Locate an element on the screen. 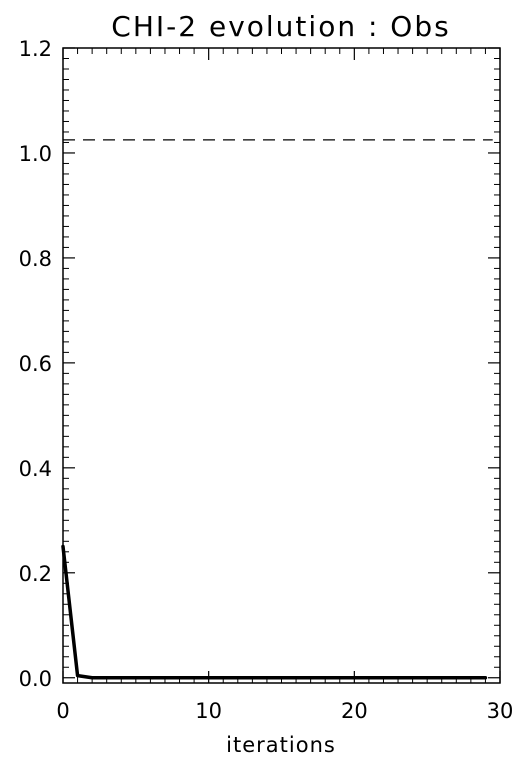 Image resolution: width=526 pixels, height=760 pixels. y-tick-label: 0.8 is located at coordinates (35, 259).